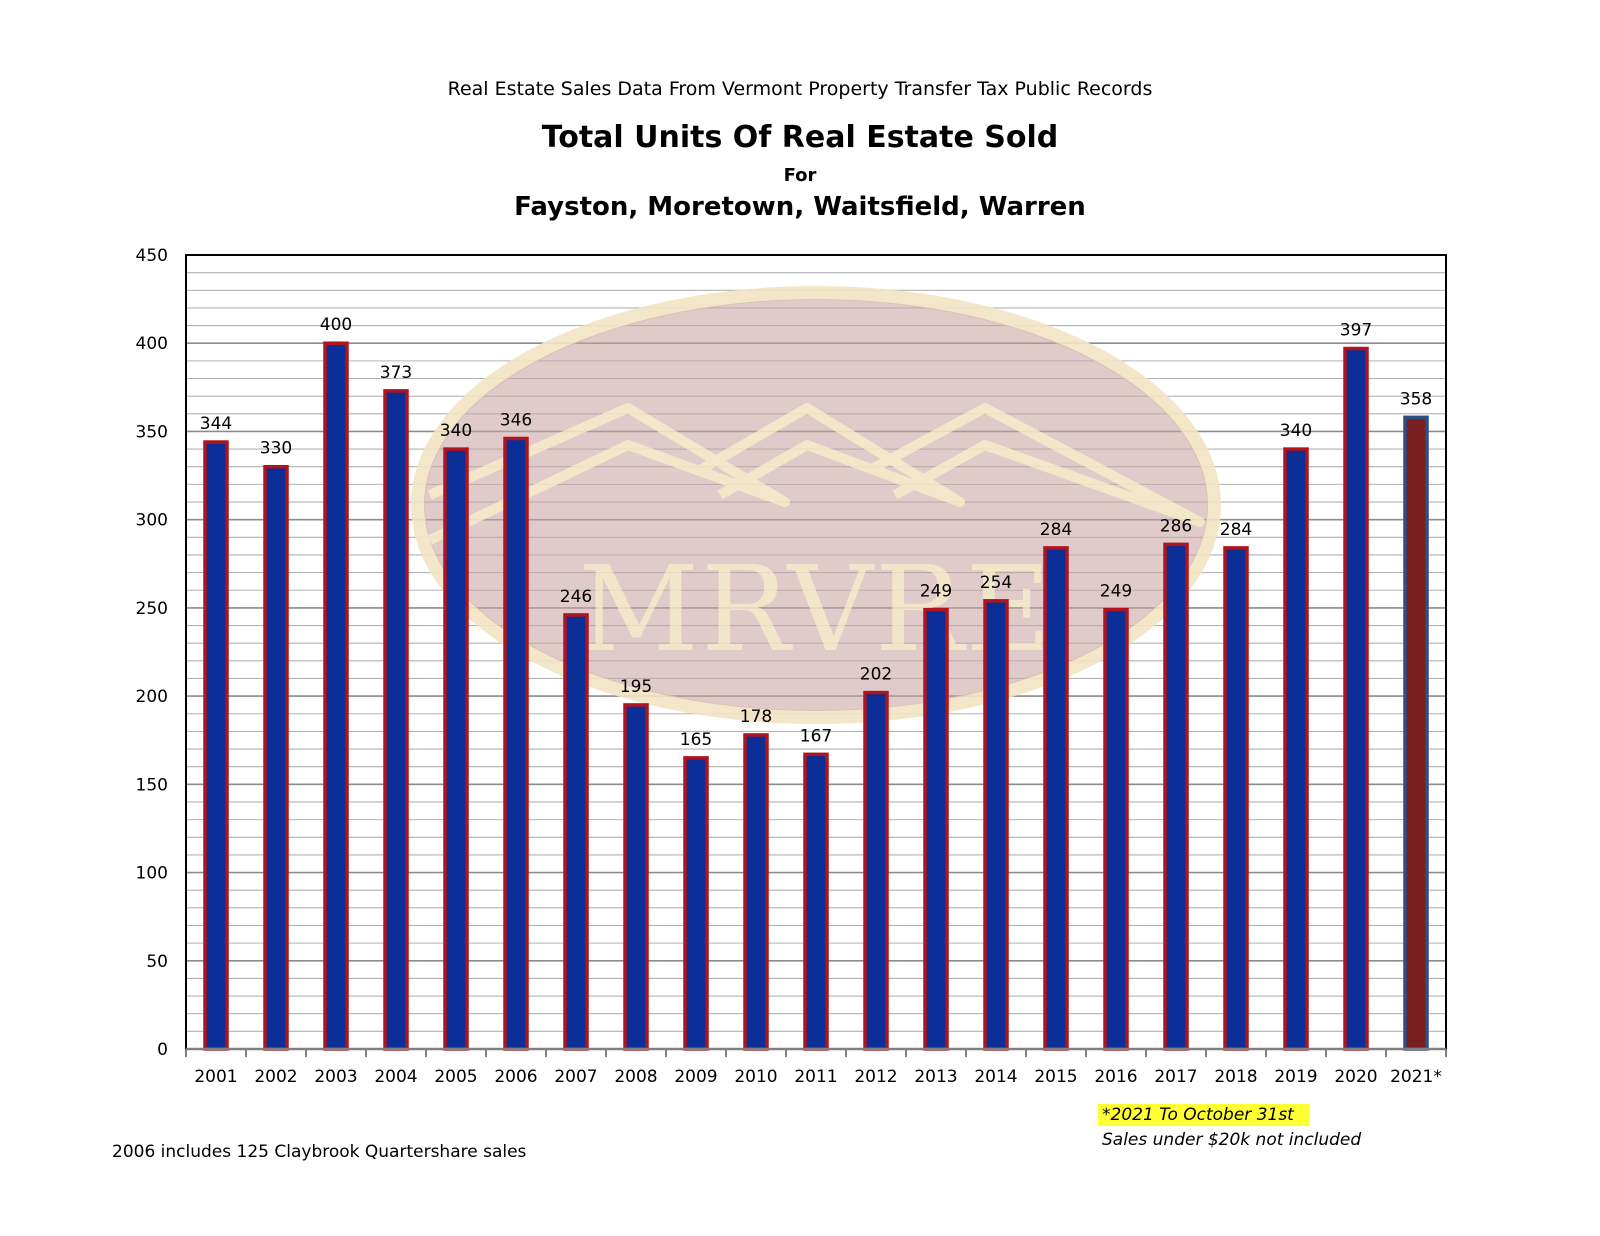 The image size is (1600, 1236). What do you see at coordinates (1175, 1077) in the screenshot?
I see `x-tick-label: 2017` at bounding box center [1175, 1077].